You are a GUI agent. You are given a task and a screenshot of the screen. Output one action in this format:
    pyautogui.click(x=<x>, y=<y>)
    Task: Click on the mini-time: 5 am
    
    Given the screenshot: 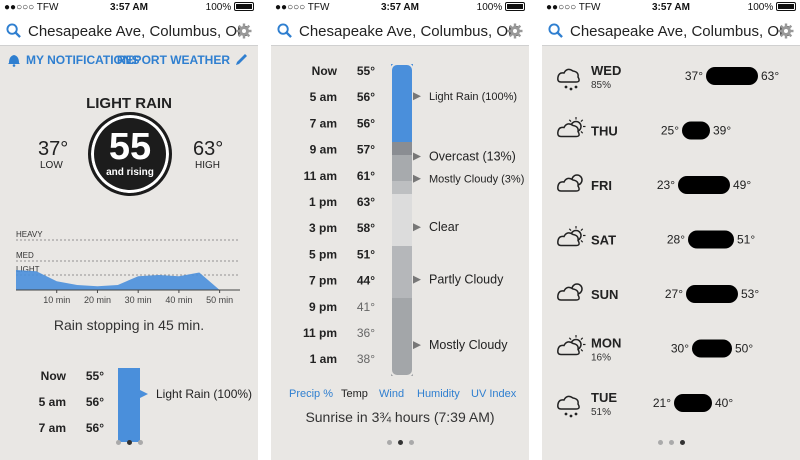 What is the action you would take?
    pyautogui.click(x=52, y=402)
    